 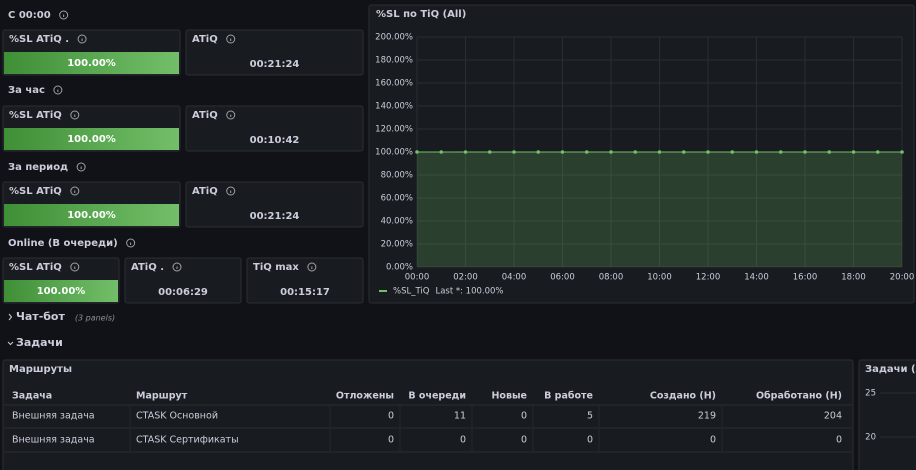 I want to click on x-tick-label: 20:00, so click(x=902, y=278).